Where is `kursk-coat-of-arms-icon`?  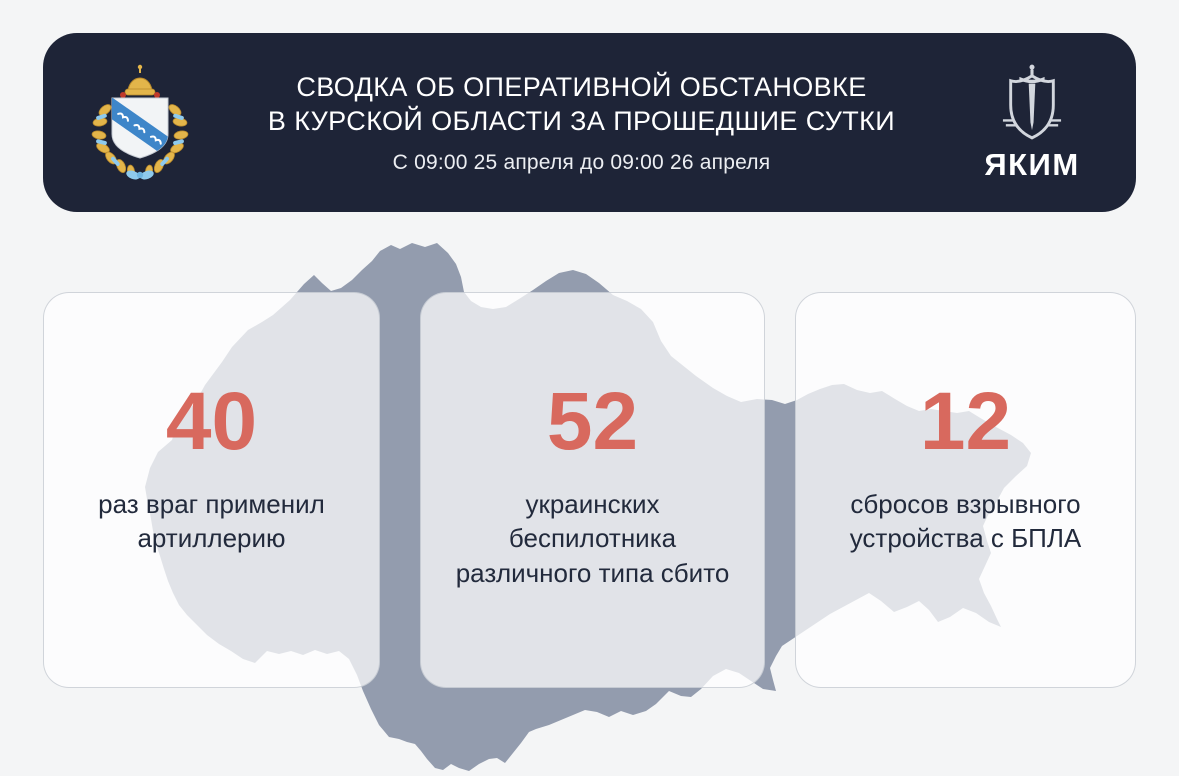
kursk-coat-of-arms-icon is located at coordinates (140, 121).